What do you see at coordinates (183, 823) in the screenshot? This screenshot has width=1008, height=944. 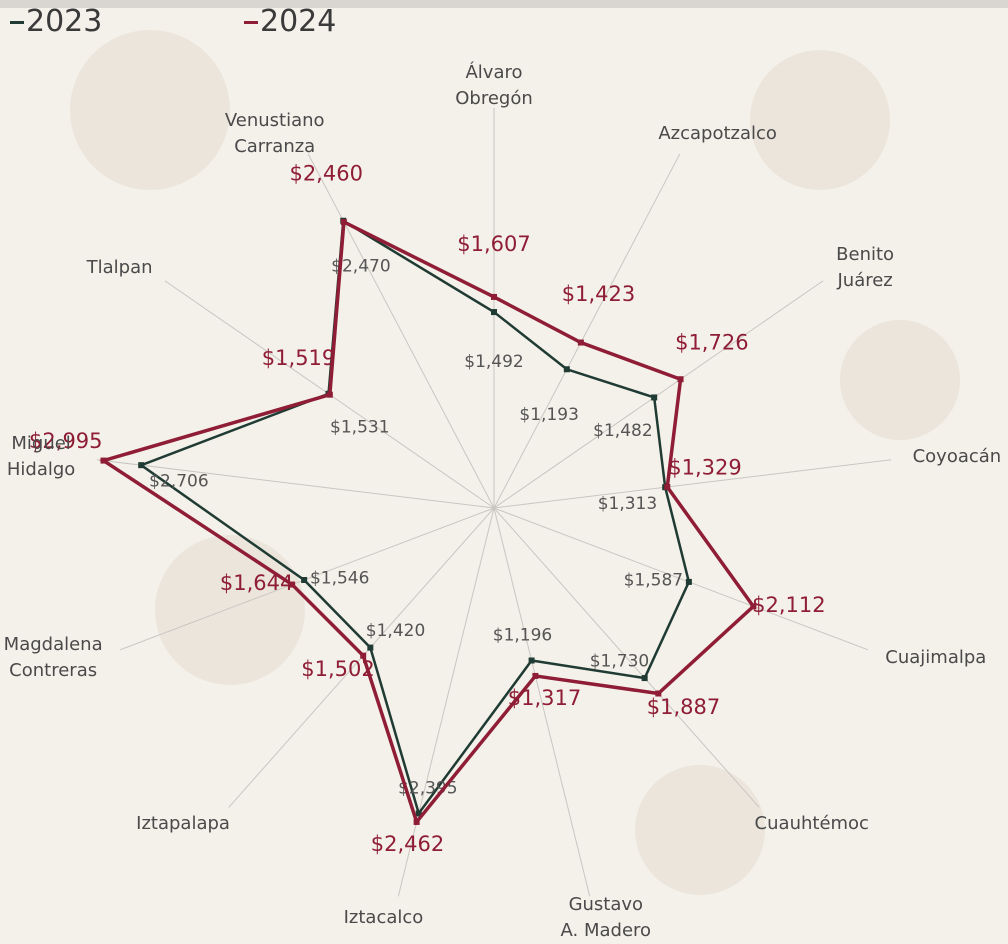 I see `category-label: Iztapalapa` at bounding box center [183, 823].